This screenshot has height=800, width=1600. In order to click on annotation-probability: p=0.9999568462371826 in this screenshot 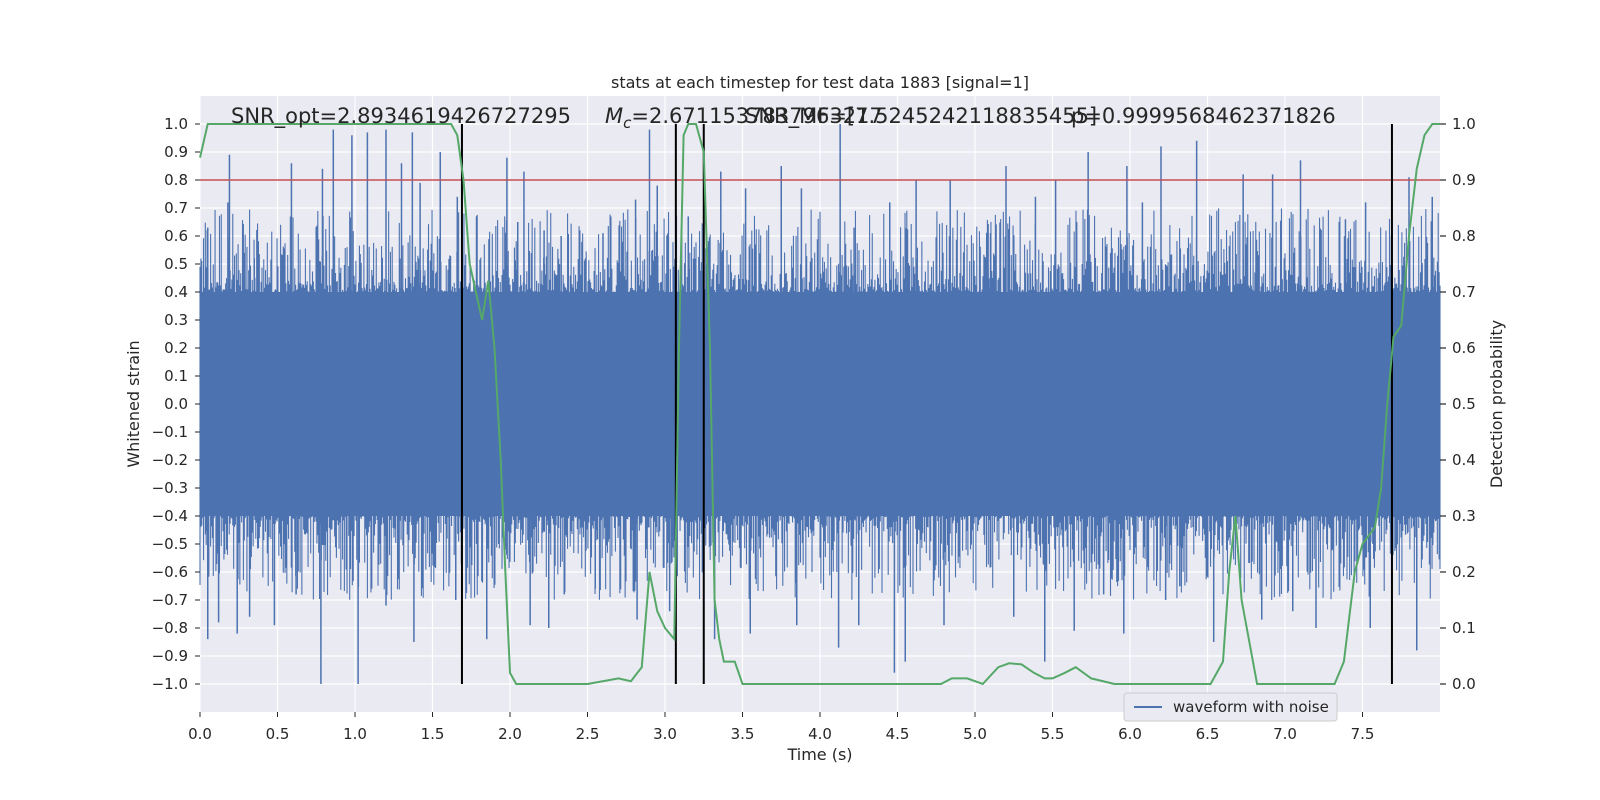, I will do `click(1203, 116)`.